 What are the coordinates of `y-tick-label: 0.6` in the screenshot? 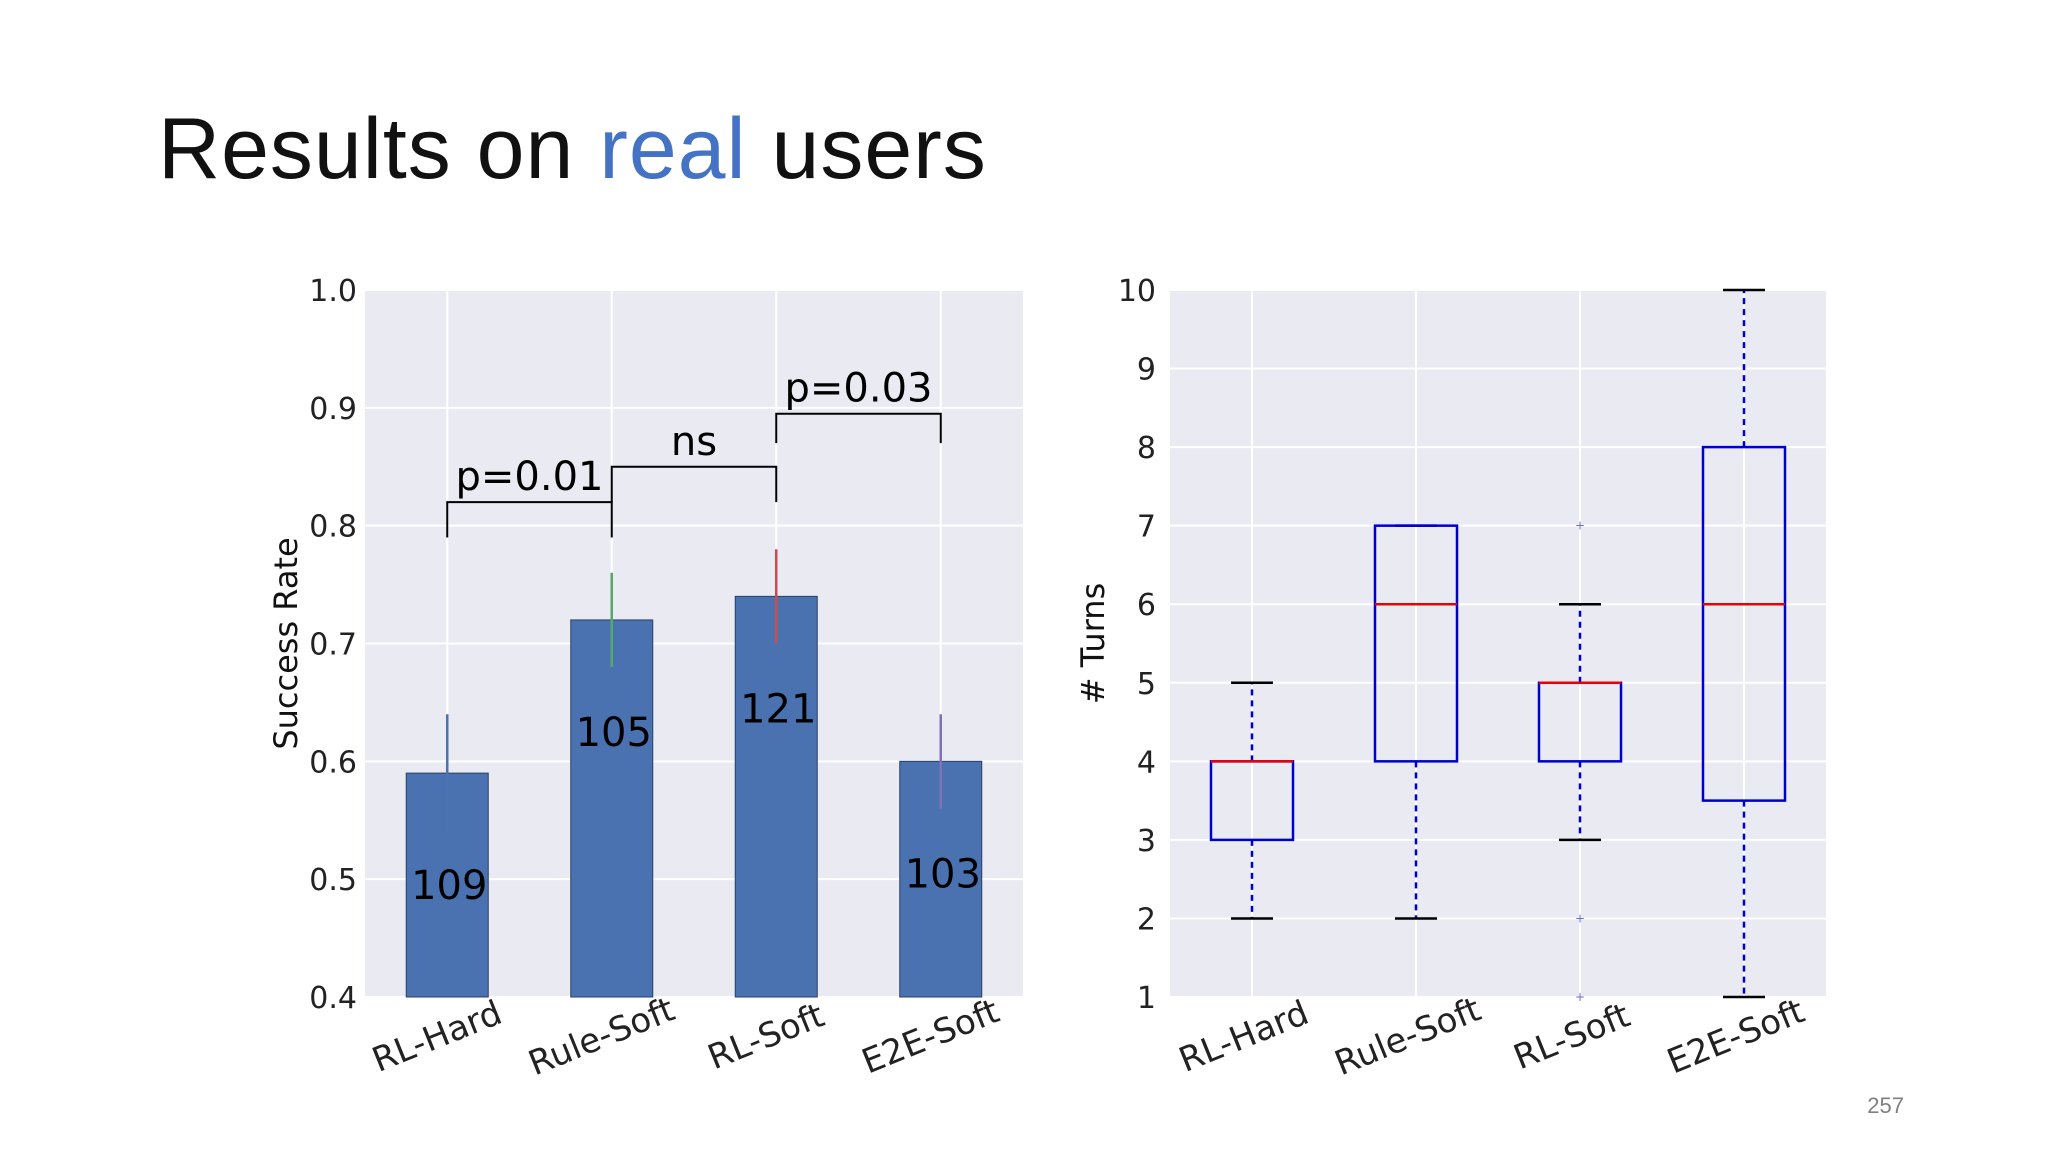 It's located at (333, 762).